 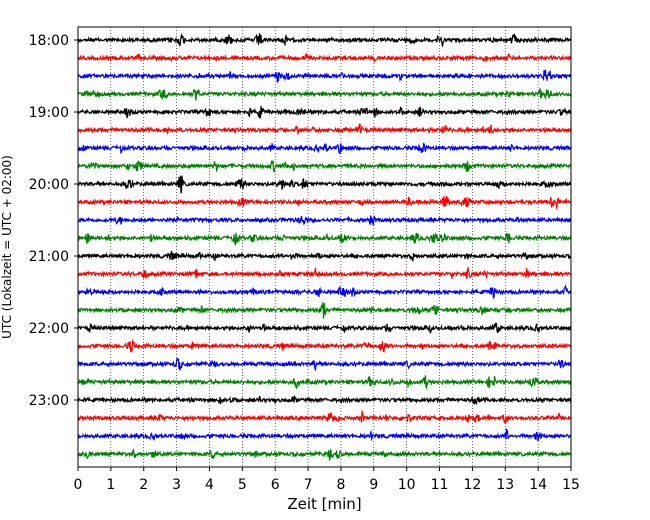 What do you see at coordinates (275, 485) in the screenshot?
I see `x-tick-label: 6` at bounding box center [275, 485].